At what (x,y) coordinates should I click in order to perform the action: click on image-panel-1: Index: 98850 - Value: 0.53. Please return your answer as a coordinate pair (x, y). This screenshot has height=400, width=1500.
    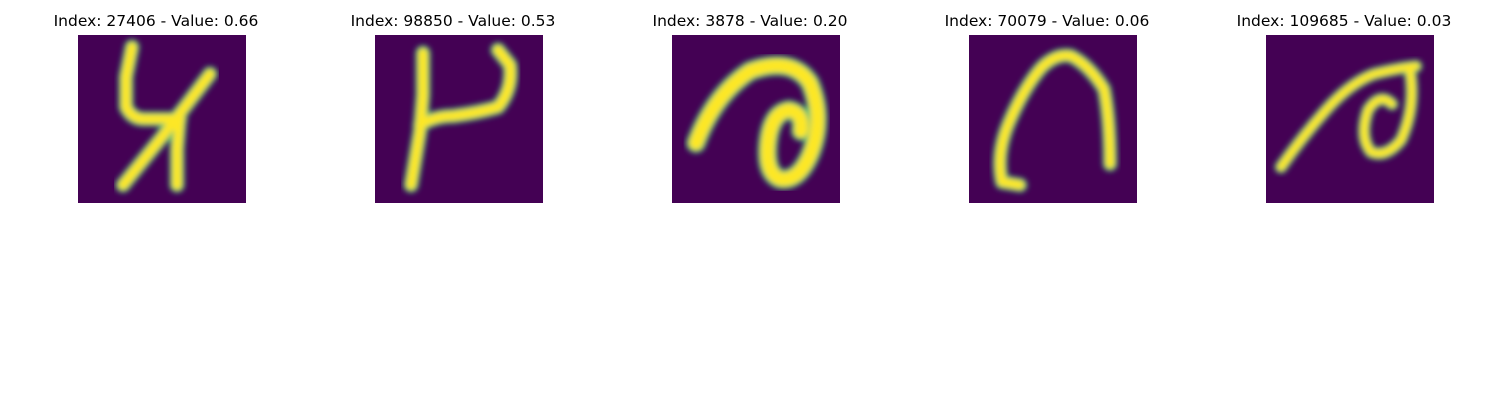
    Looking at the image, I should click on (453, 105).